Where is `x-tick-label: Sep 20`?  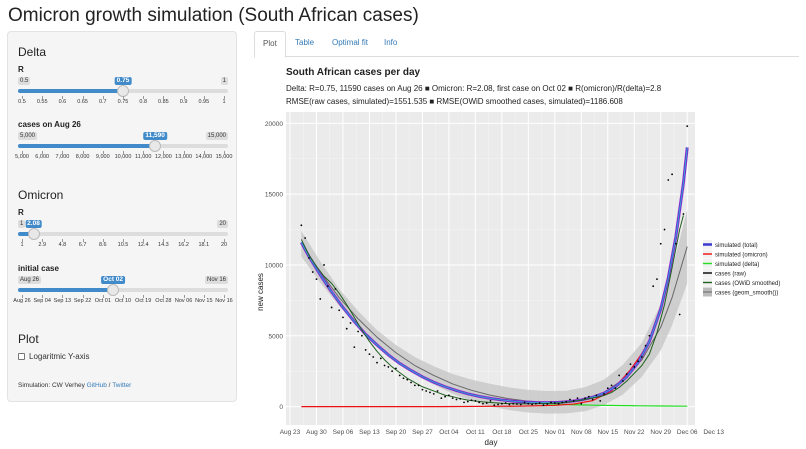
x-tick-label: Sep 20 is located at coordinates (396, 432).